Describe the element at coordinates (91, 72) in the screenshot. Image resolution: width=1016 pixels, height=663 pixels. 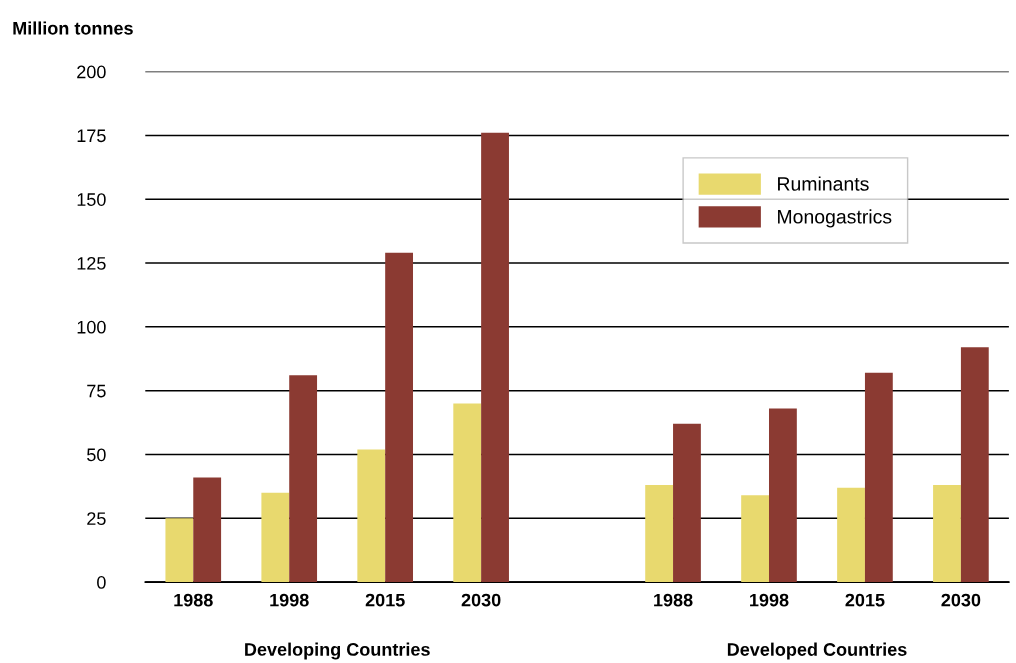
I see `y-tick-label: 200` at that location.